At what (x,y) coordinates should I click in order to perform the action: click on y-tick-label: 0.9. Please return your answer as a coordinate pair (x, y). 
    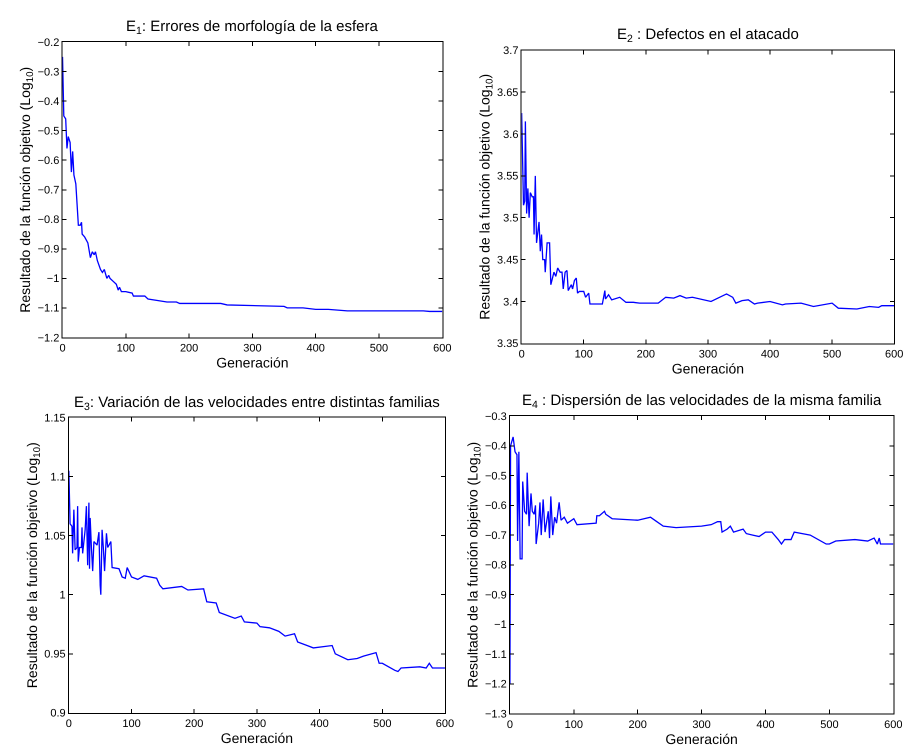
    Looking at the image, I should click on (58, 714).